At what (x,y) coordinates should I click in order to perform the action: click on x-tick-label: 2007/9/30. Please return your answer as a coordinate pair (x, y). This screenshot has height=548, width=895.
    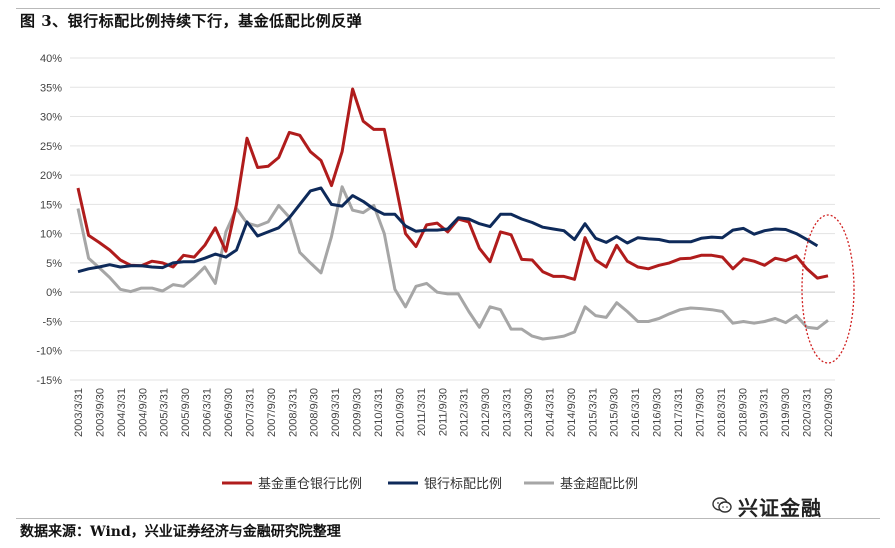
    Looking at the image, I should click on (272, 412).